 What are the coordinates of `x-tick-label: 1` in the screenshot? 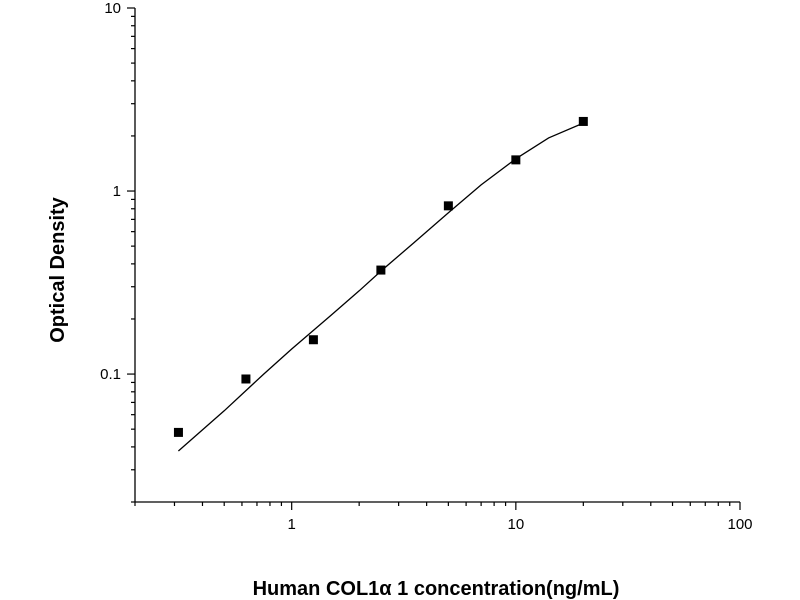 It's located at (292, 524).